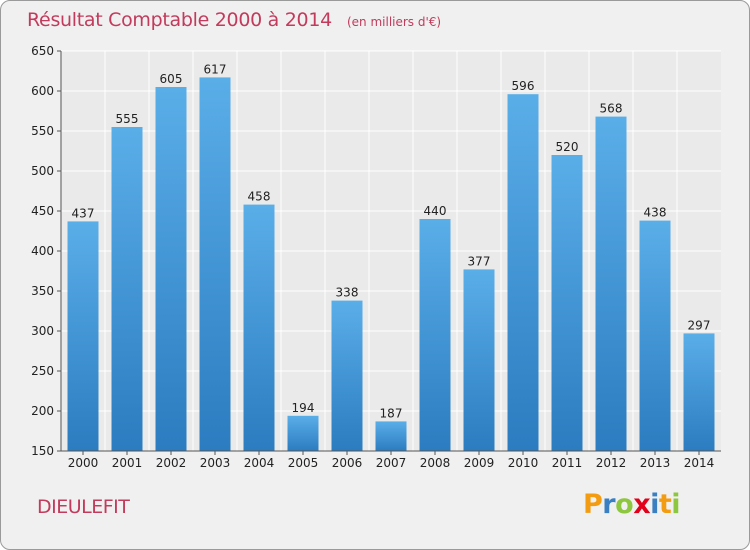 This screenshot has height=550, width=750. What do you see at coordinates (42, 331) in the screenshot?
I see `y-tick-label: 300` at bounding box center [42, 331].